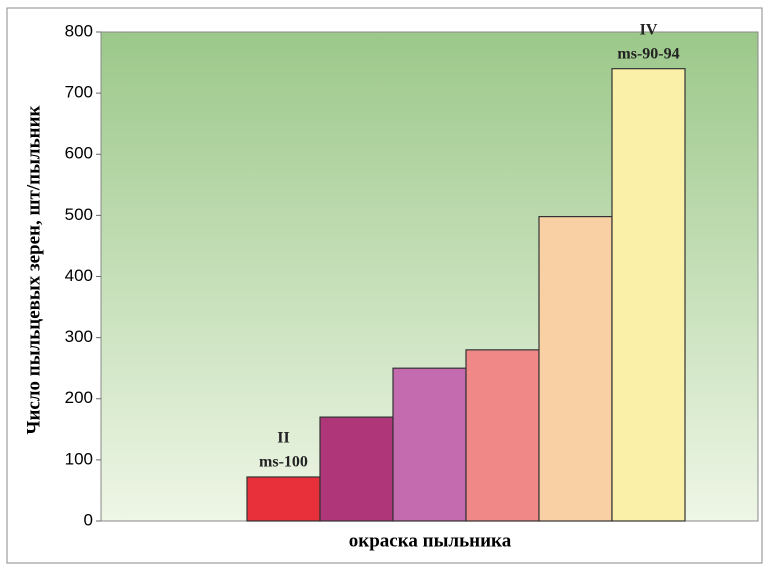 This screenshot has width=769, height=568. Describe the element at coordinates (79, 458) in the screenshot. I see `y-tick-label: 100` at that location.